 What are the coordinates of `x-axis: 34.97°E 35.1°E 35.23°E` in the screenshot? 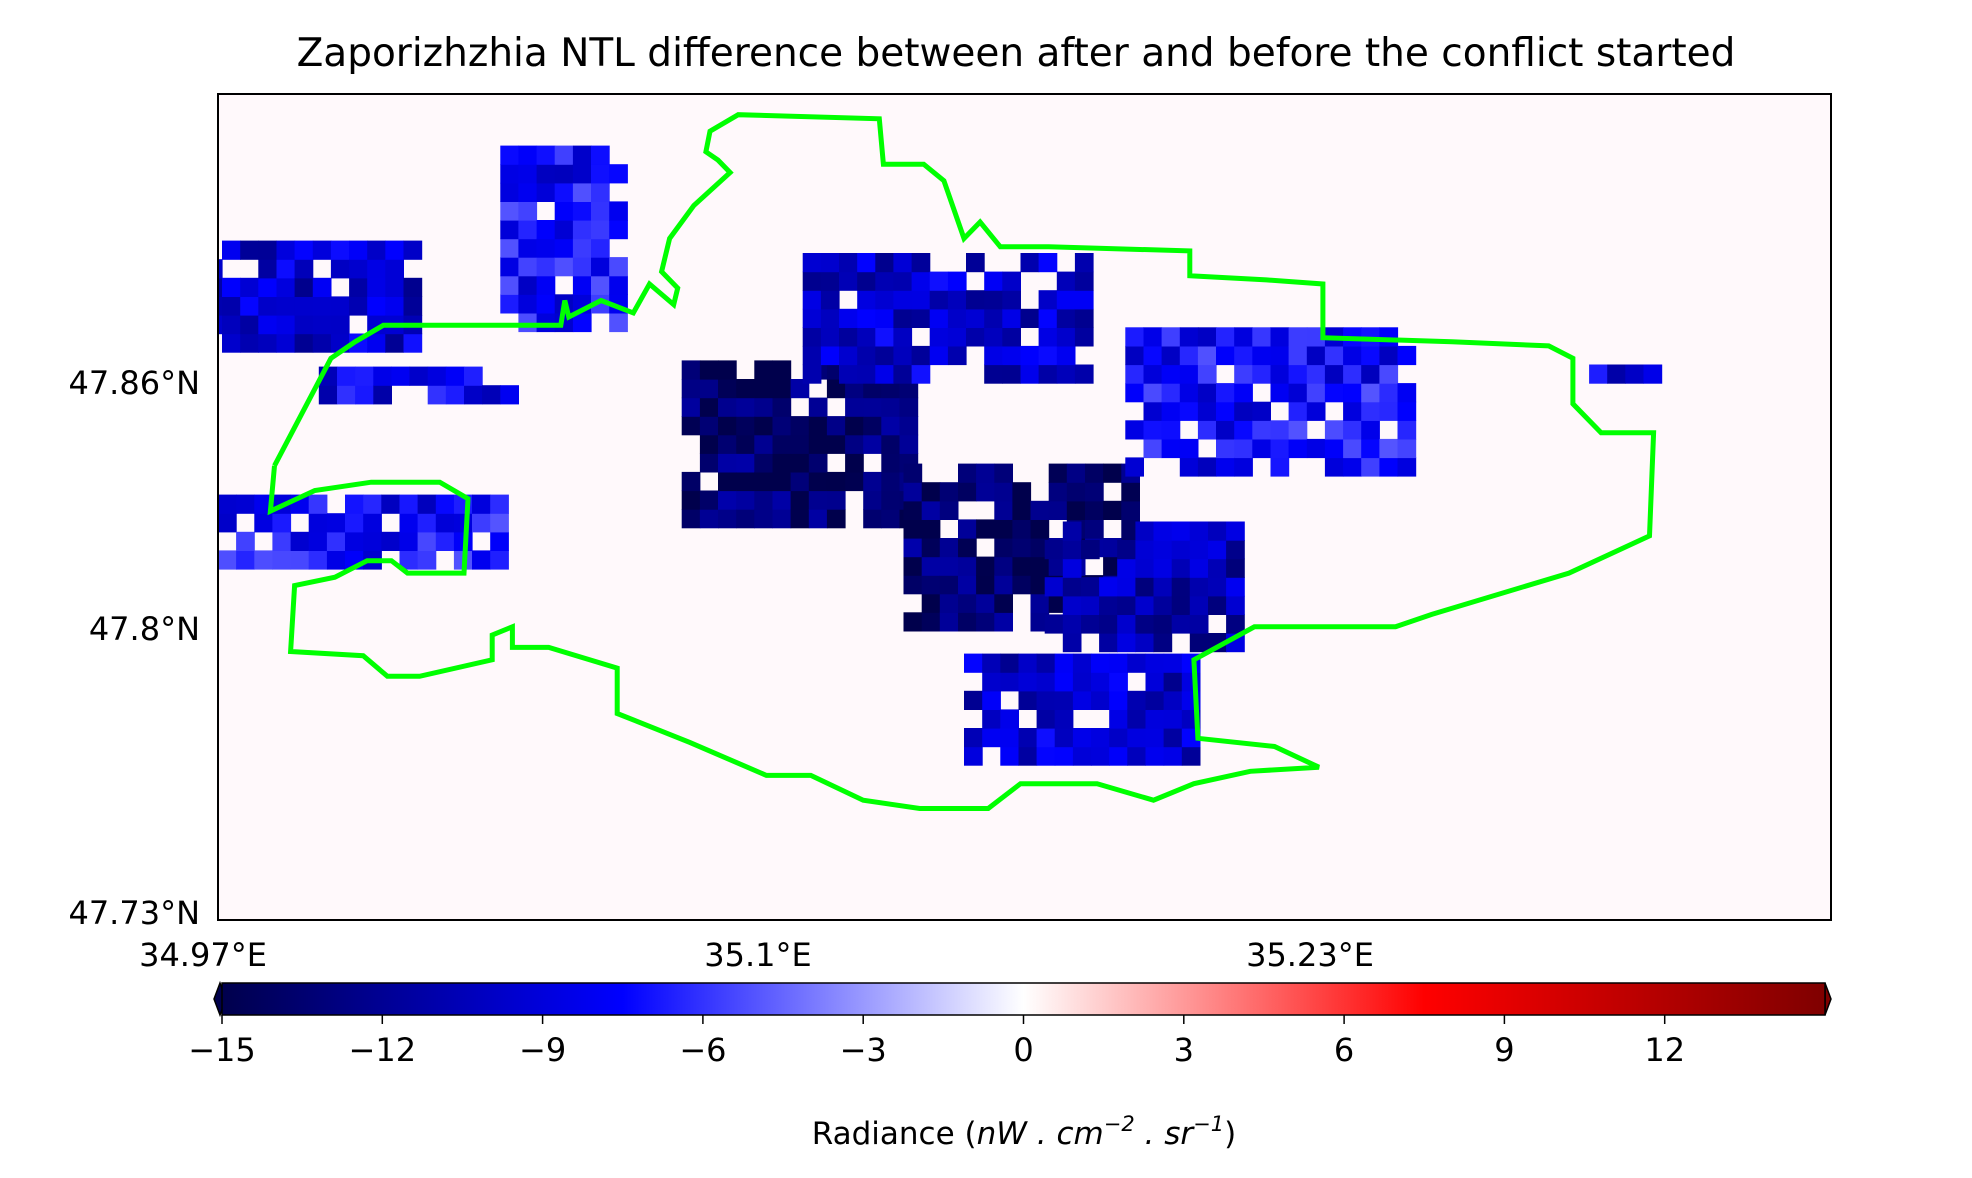 It's located at (756, 955).